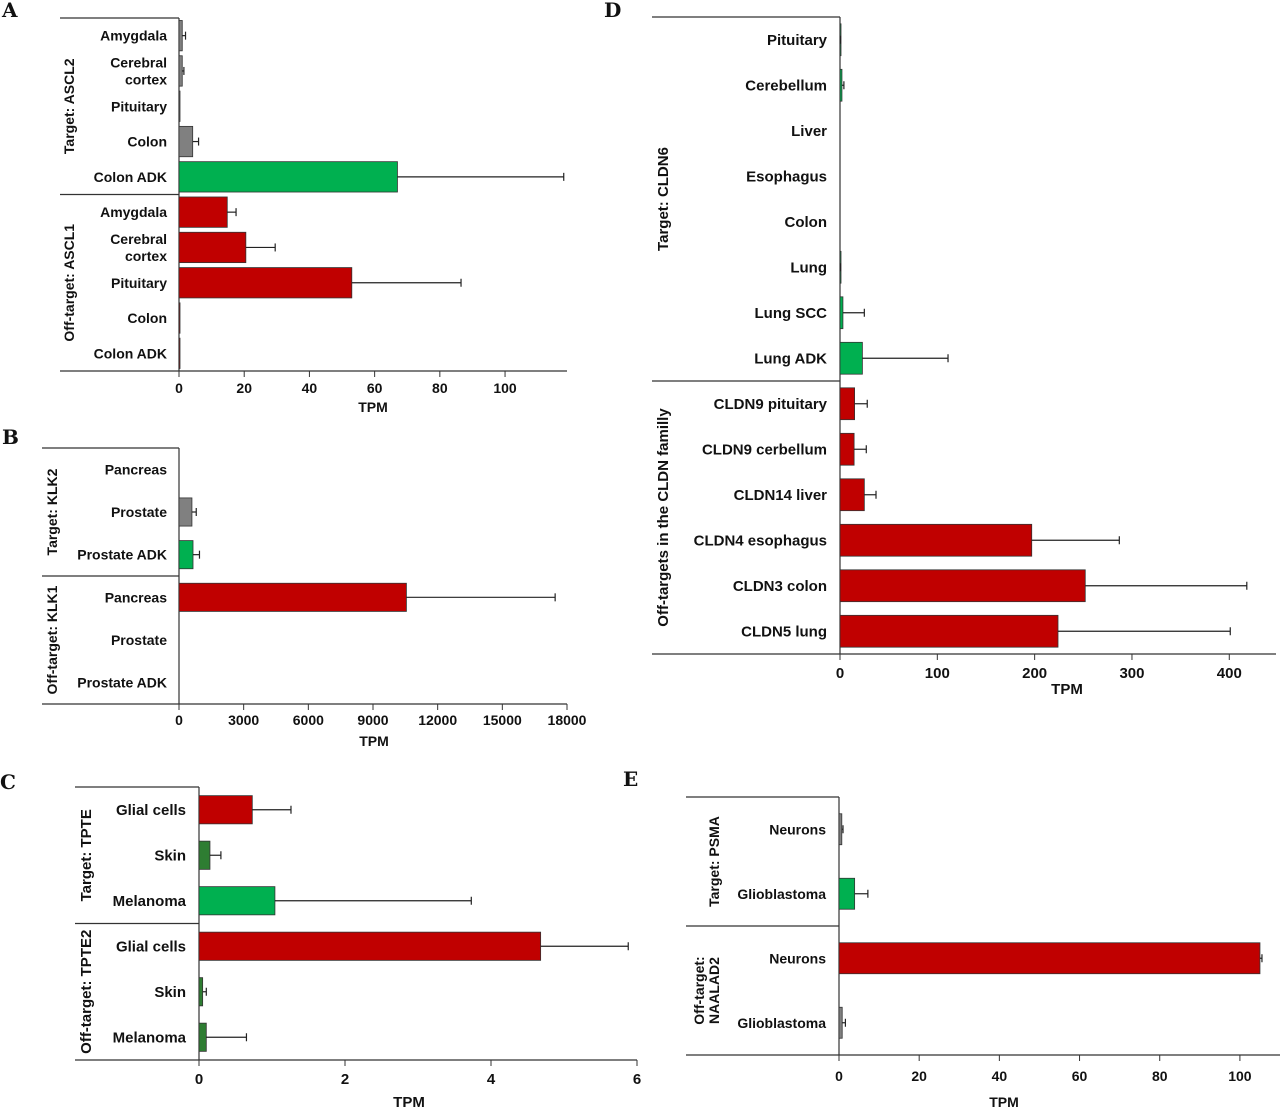 Image resolution: width=1280 pixels, height=1108 pixels. Describe the element at coordinates (791, 313) in the screenshot. I see `category-label: Lung SCC` at that location.